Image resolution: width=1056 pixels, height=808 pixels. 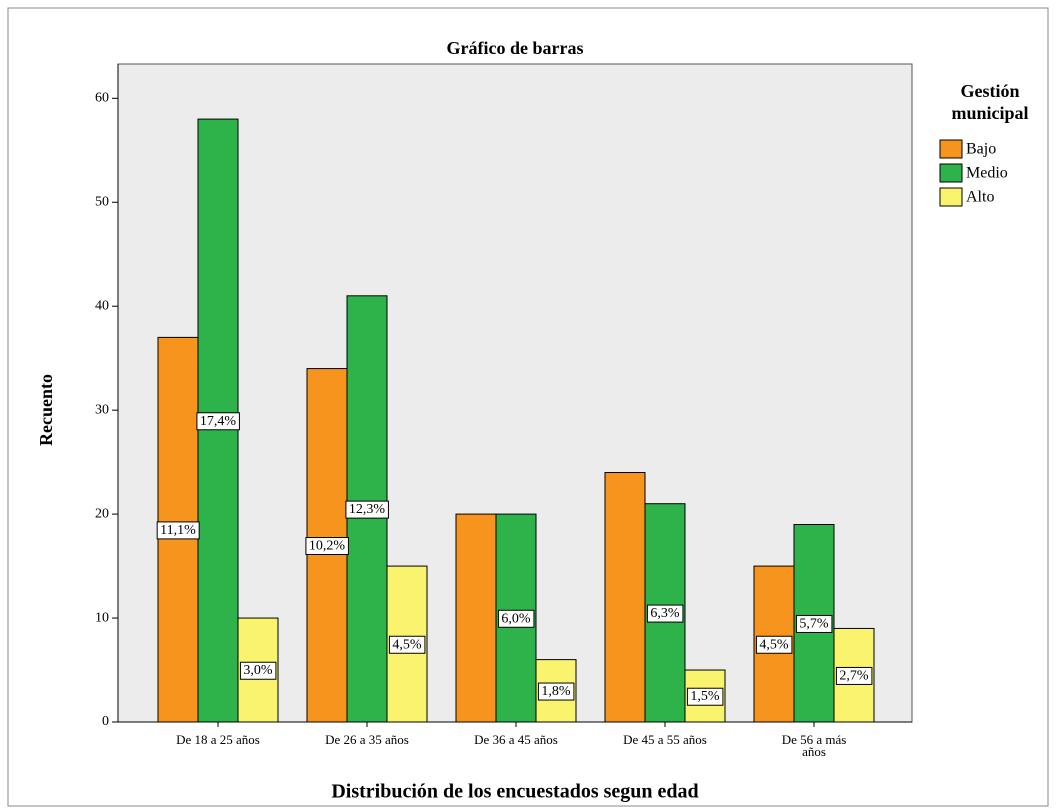 I want to click on legend-label: Bajo, so click(x=981, y=149).